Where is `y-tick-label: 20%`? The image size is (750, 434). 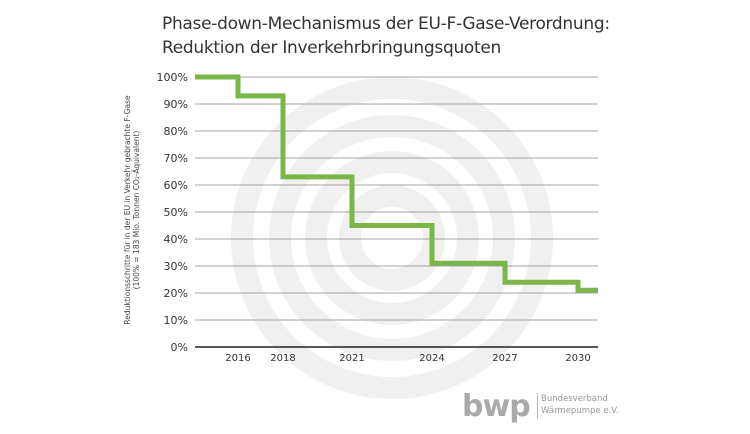
y-tick-label: 20% is located at coordinates (176, 293).